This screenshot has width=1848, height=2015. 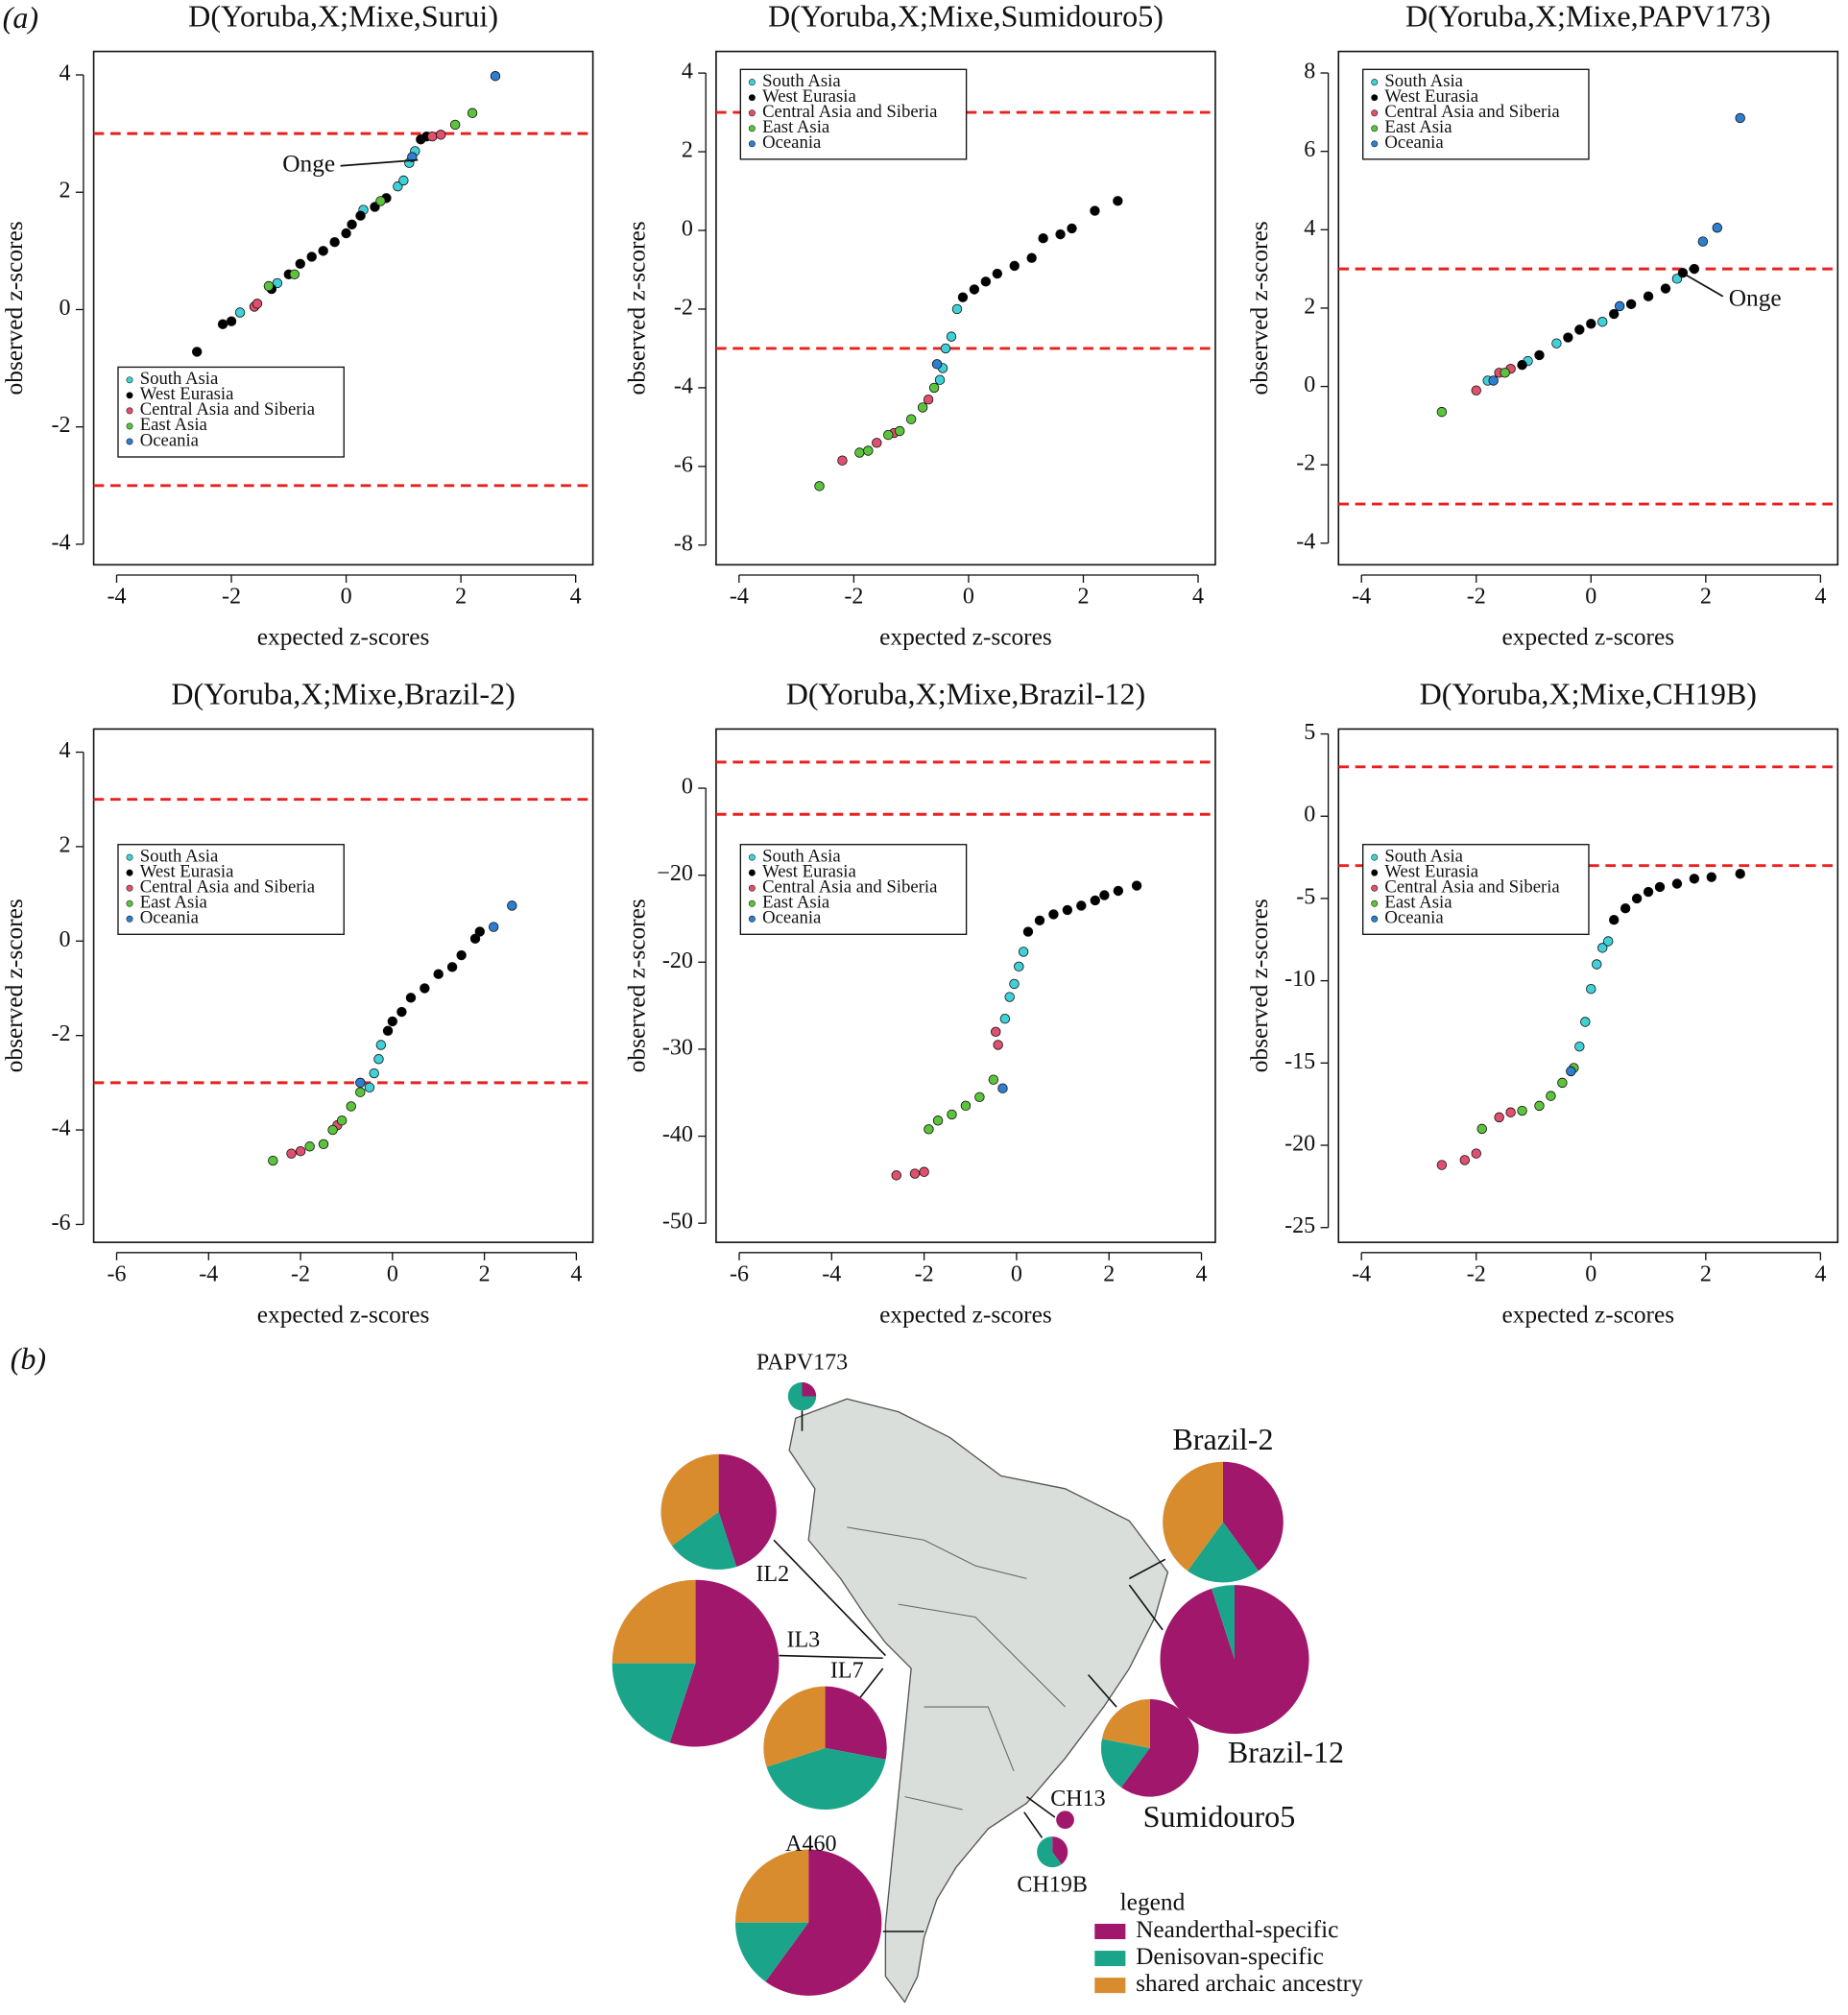 What do you see at coordinates (1077, 1799) in the screenshot?
I see `pie-label: CH13` at bounding box center [1077, 1799].